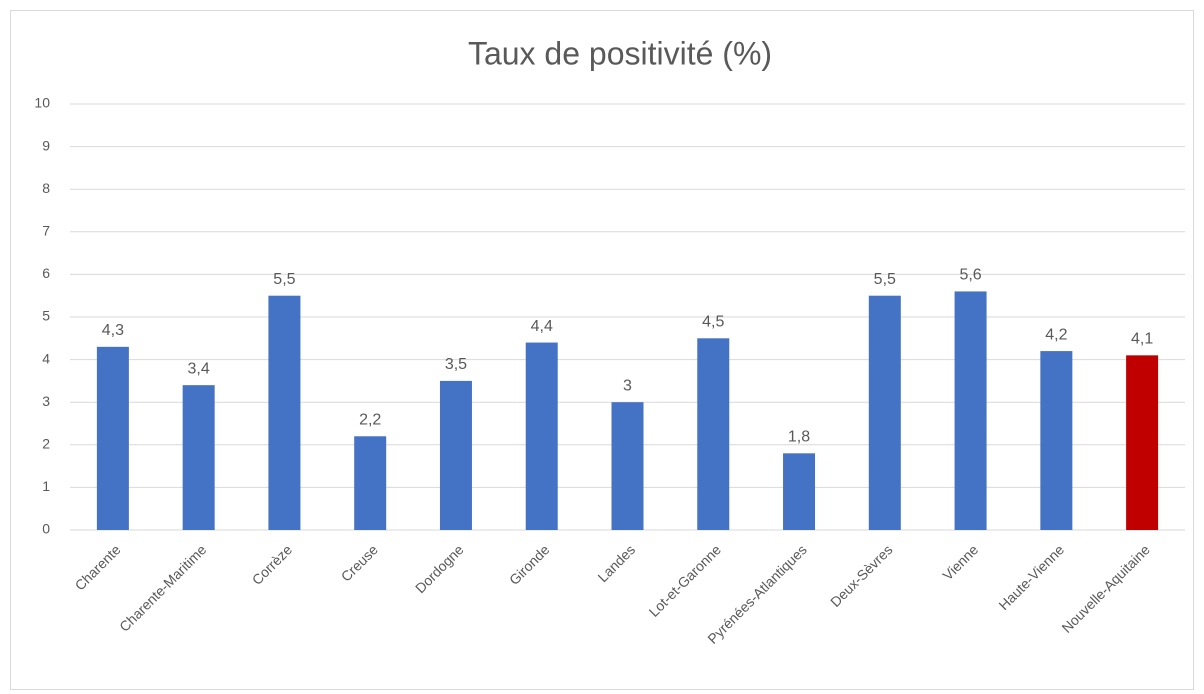  What do you see at coordinates (46, 358) in the screenshot?
I see `y-tick-label: 4` at bounding box center [46, 358].